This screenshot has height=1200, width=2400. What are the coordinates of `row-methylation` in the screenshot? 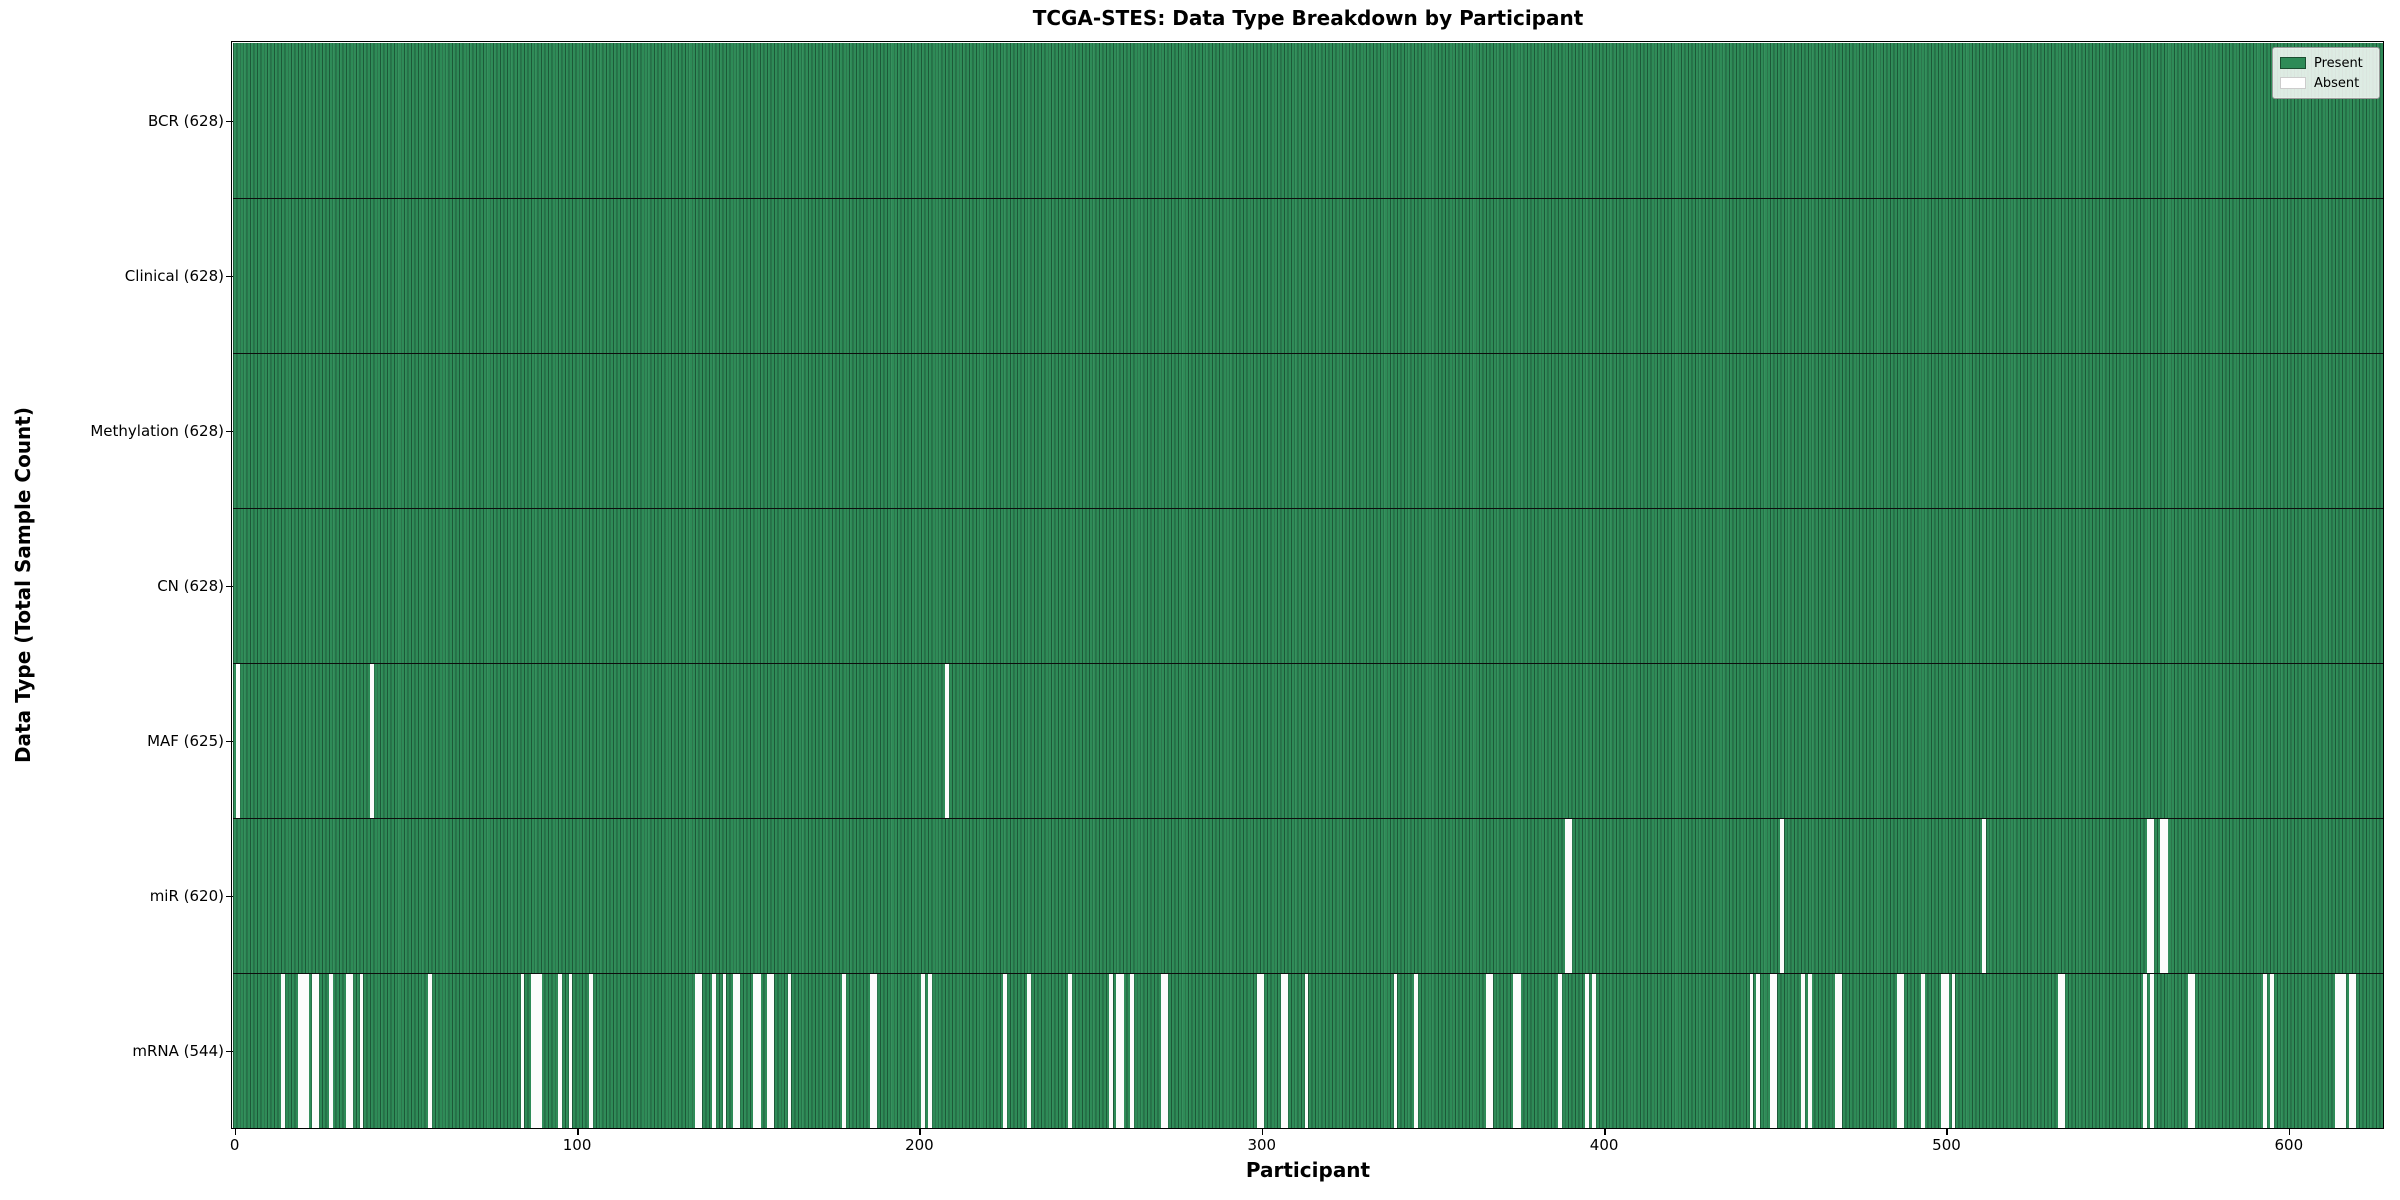 It's located at (1308, 430).